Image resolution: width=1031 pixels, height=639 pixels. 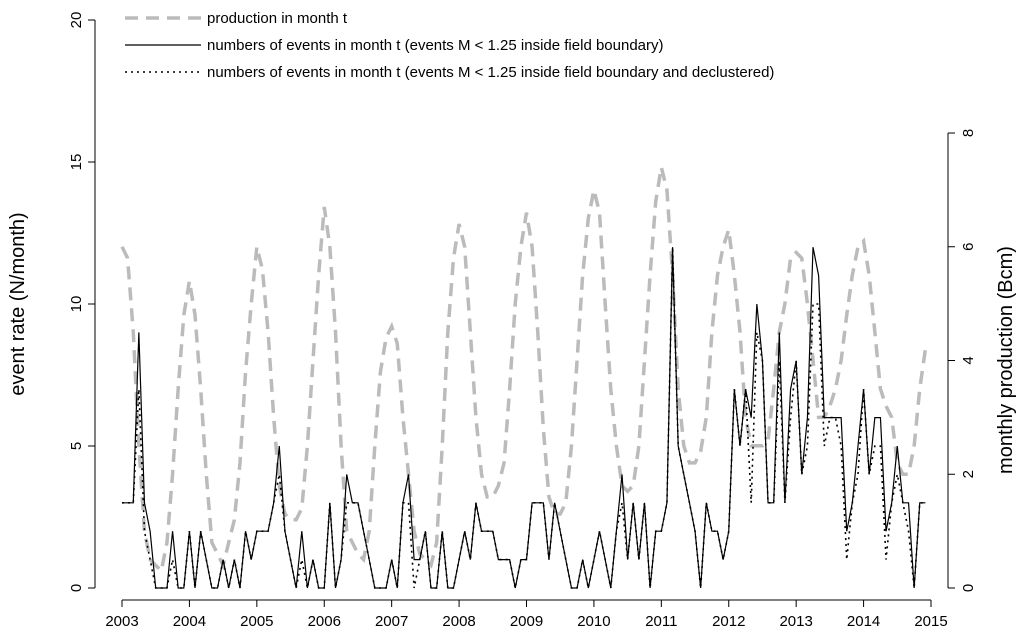 What do you see at coordinates (277, 18) in the screenshot?
I see `legend-label: production in month t` at bounding box center [277, 18].